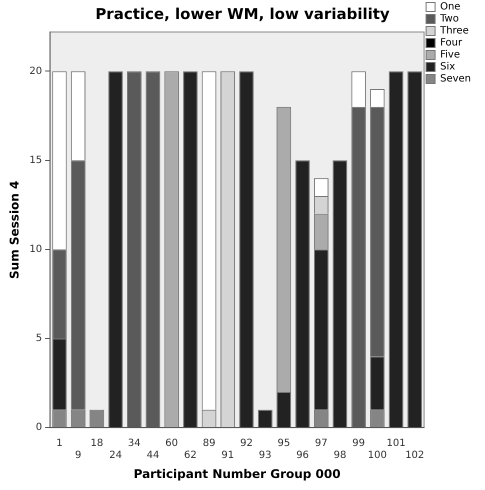 Image resolution: width=485 pixels, height=490 pixels. What do you see at coordinates (456, 79) in the screenshot?
I see `legend-label: Seven` at bounding box center [456, 79].